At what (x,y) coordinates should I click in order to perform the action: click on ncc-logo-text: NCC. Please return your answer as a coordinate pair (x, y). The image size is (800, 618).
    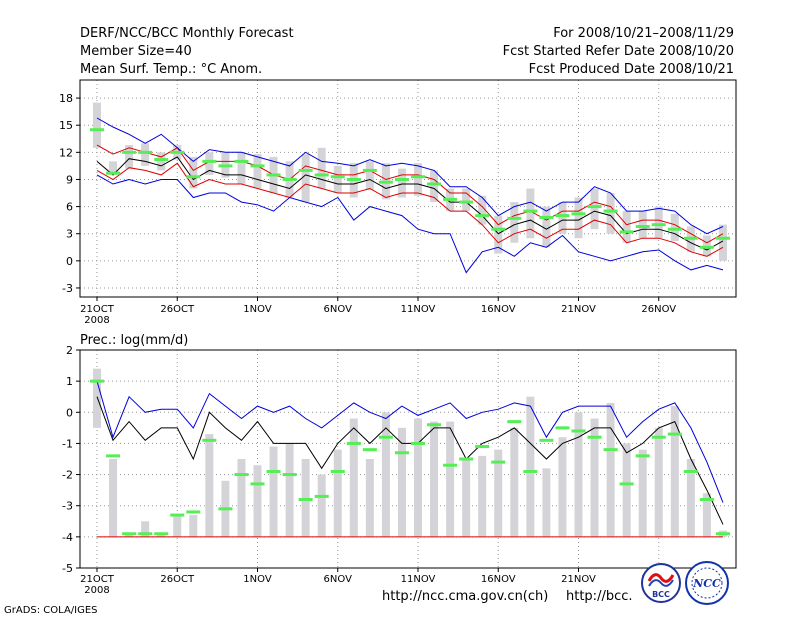
    Looking at the image, I should click on (706, 583).